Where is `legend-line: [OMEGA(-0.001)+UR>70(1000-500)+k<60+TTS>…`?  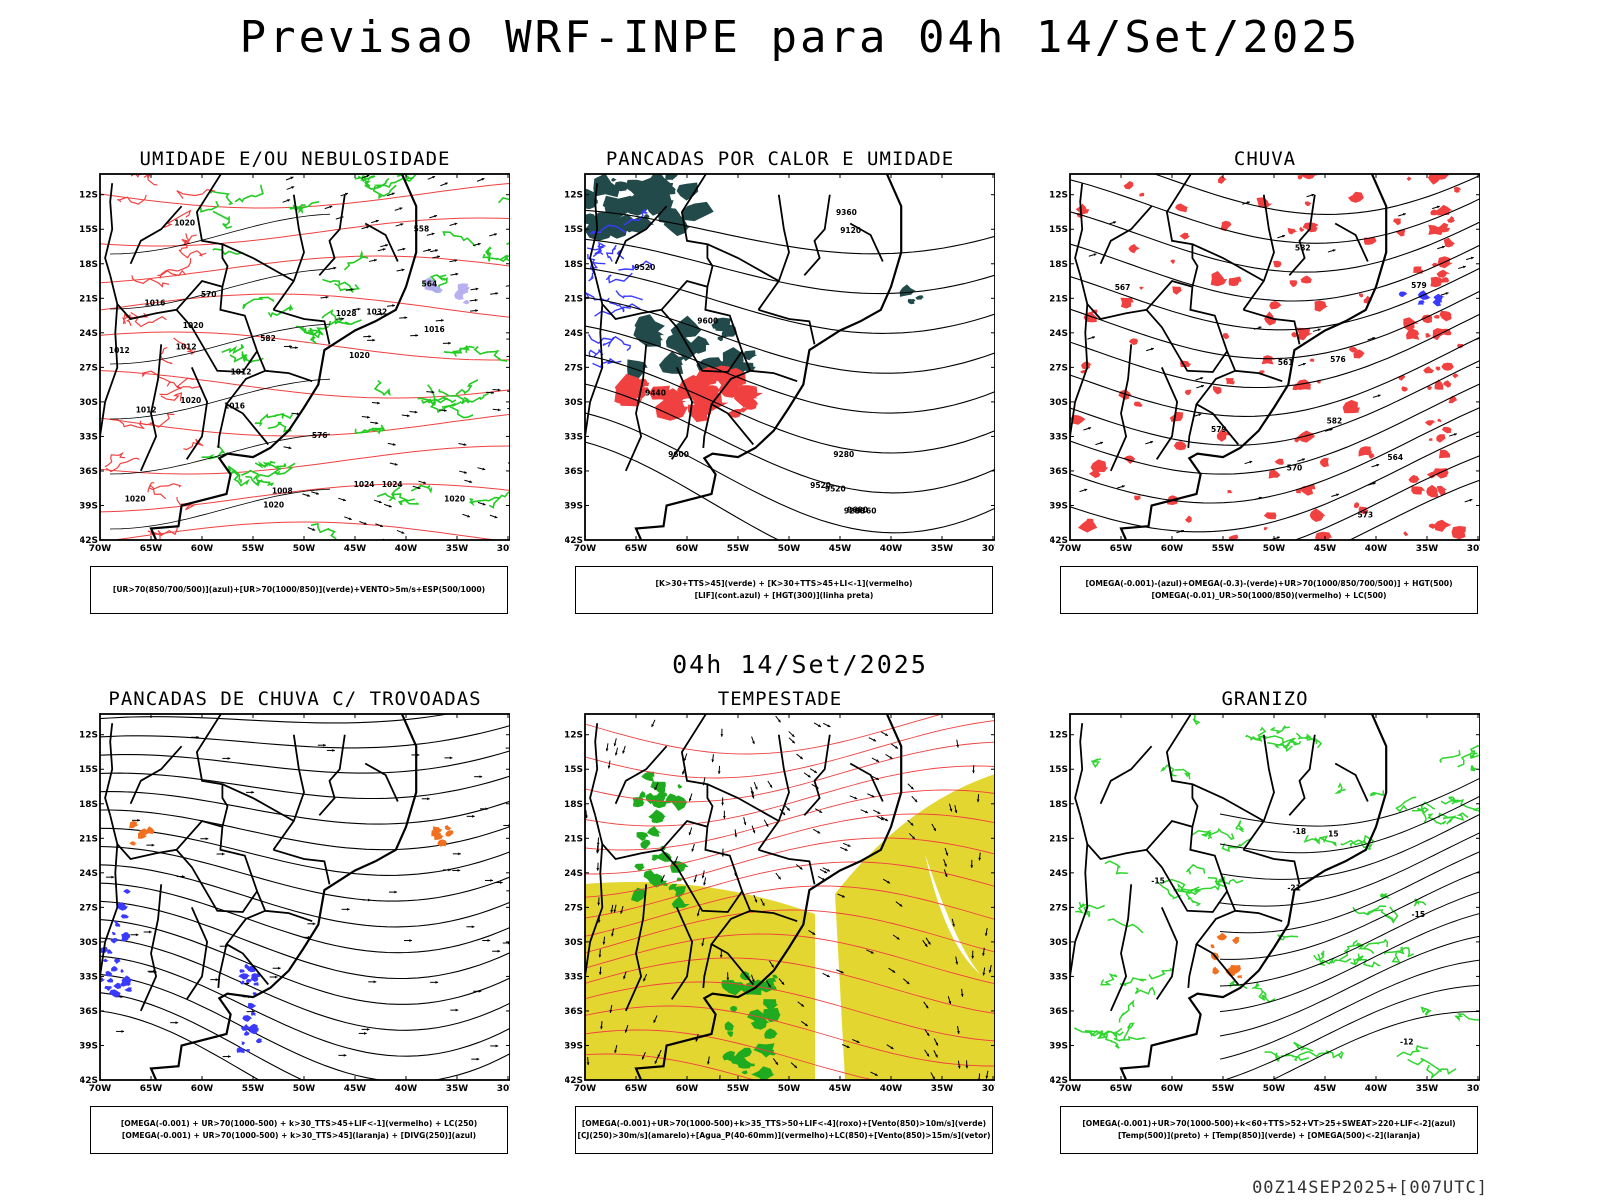 legend-line: [OMEGA(-0.001)+UR>70(1000-500)+k<60+TTS>… is located at coordinates (1269, 1123).